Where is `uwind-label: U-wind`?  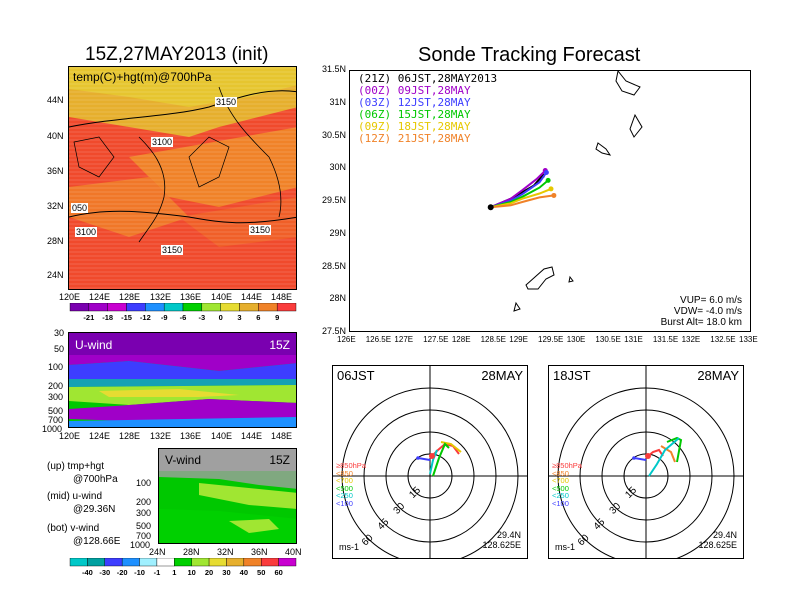 uwind-label: U-wind is located at coordinates (94, 345).